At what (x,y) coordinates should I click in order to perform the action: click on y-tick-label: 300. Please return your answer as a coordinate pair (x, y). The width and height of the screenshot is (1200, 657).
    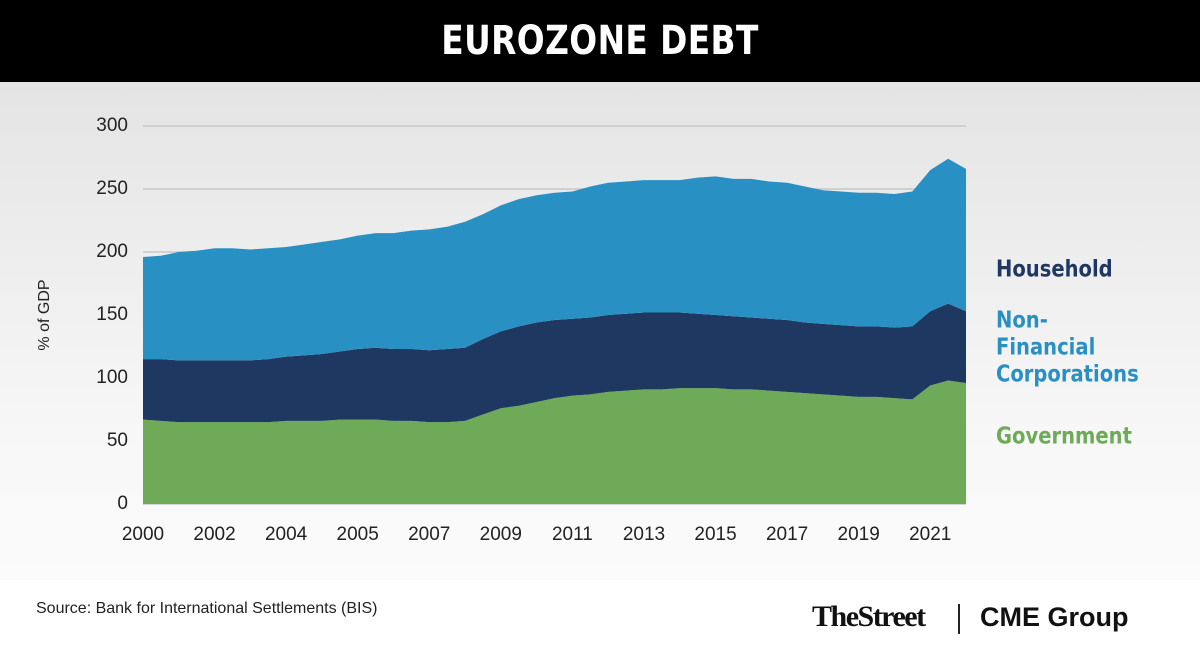
    Looking at the image, I should click on (112, 125).